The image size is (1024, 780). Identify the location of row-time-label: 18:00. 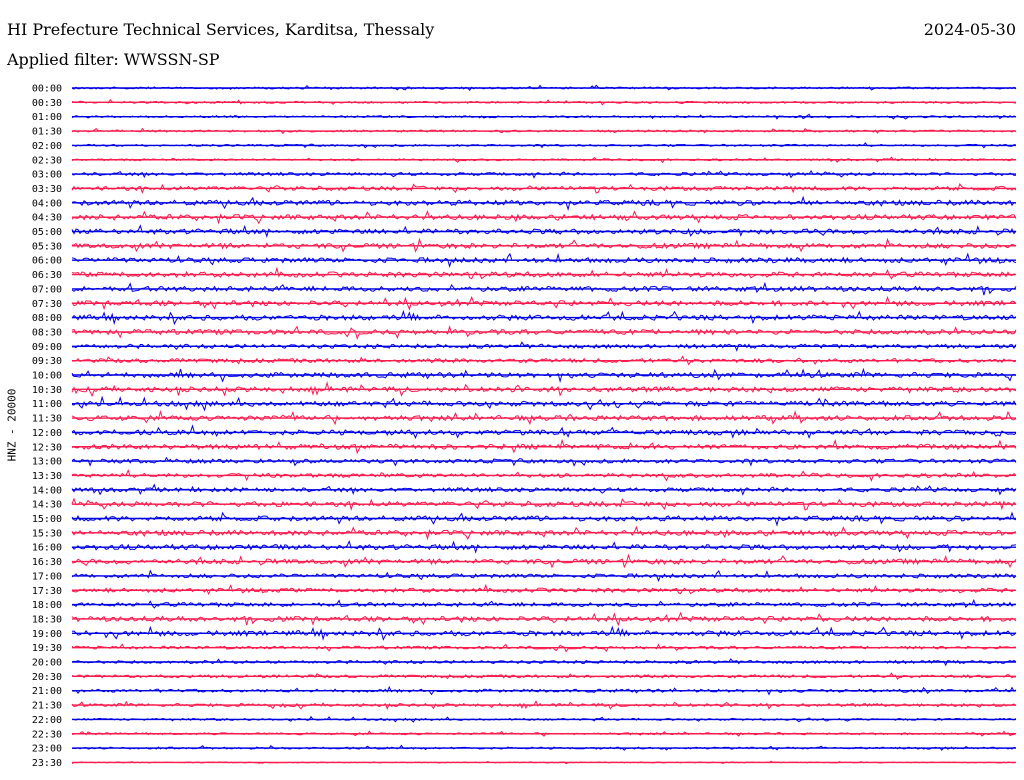
(47, 605).